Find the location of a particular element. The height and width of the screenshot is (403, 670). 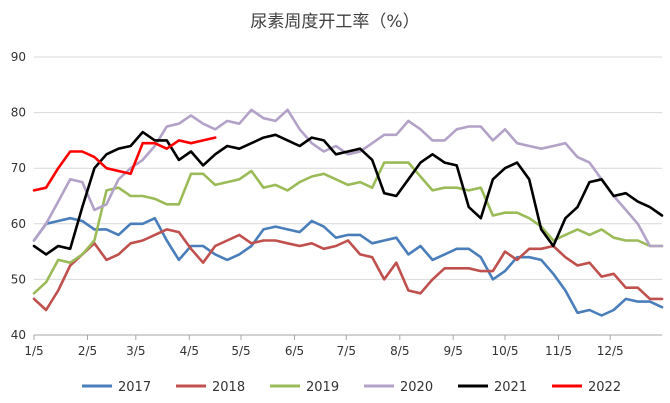

x-tick-label: 12/5 is located at coordinates (610, 351).